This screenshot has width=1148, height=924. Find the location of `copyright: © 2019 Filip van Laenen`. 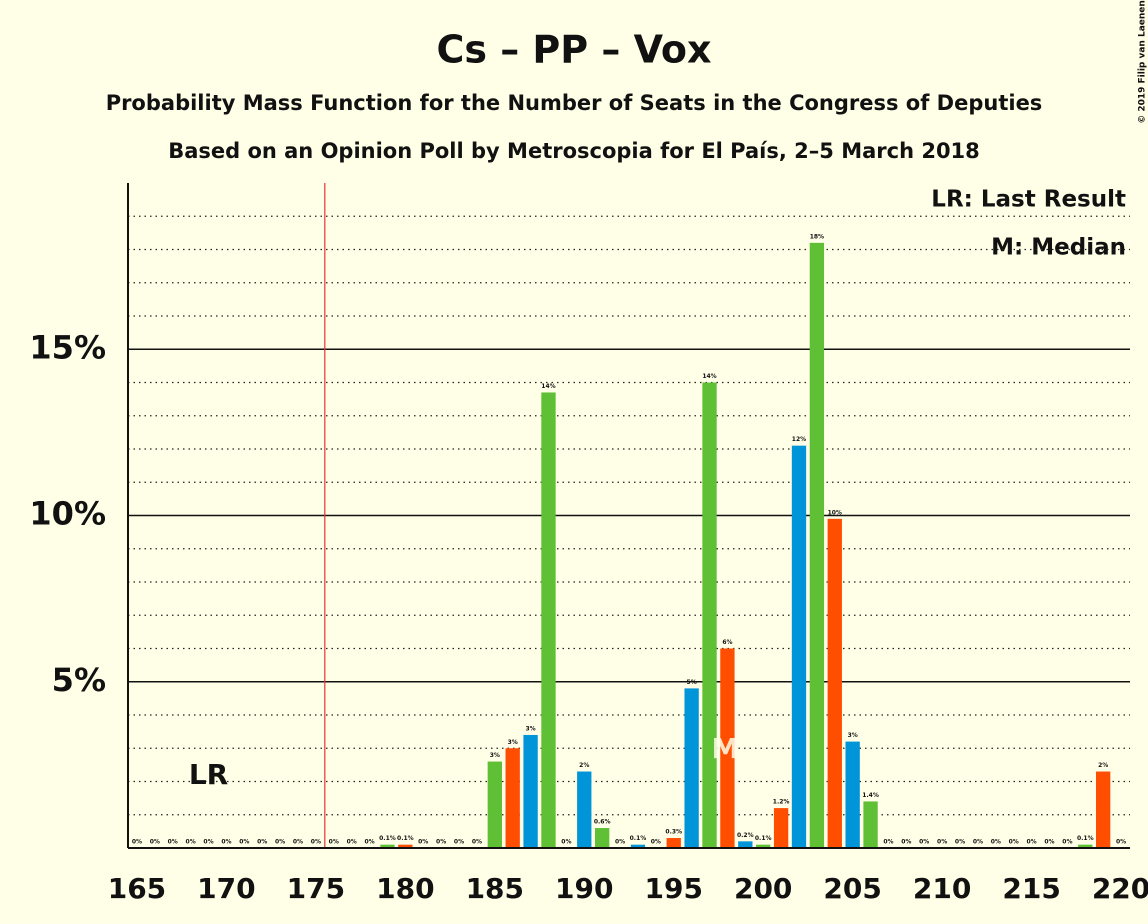

copyright: © 2019 Filip van Laenen is located at coordinates (1143, 62).